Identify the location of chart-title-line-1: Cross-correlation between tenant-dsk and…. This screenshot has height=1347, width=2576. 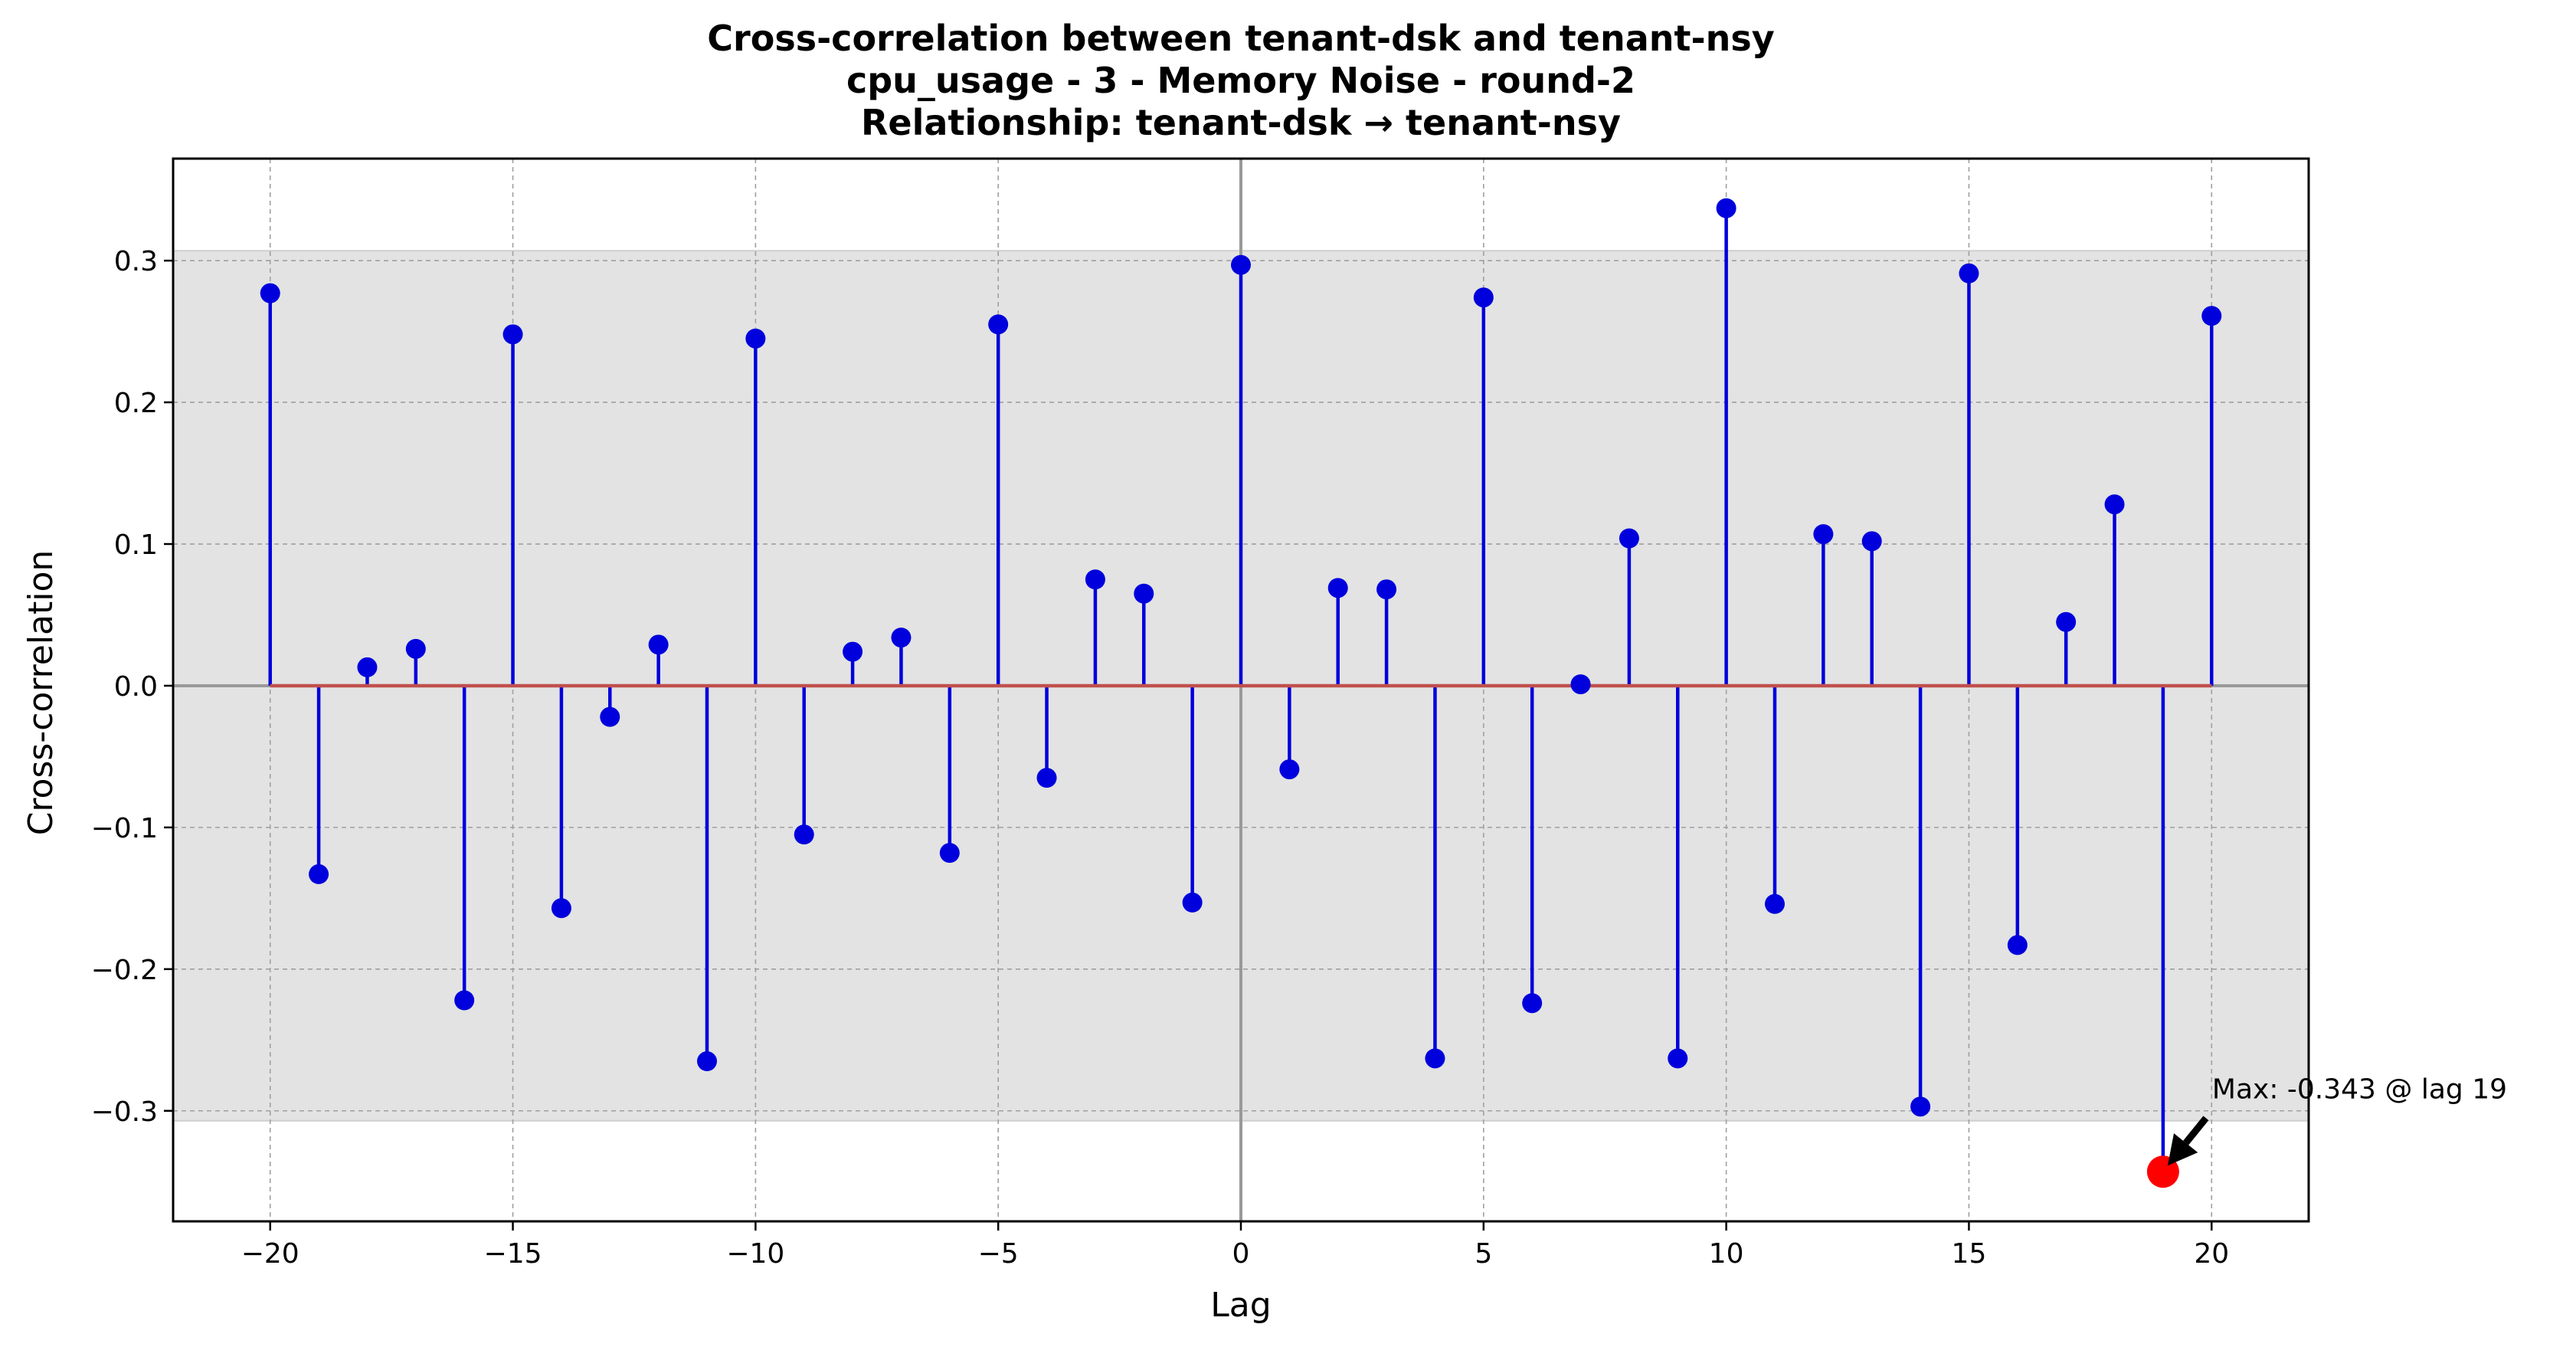
(1240, 38).